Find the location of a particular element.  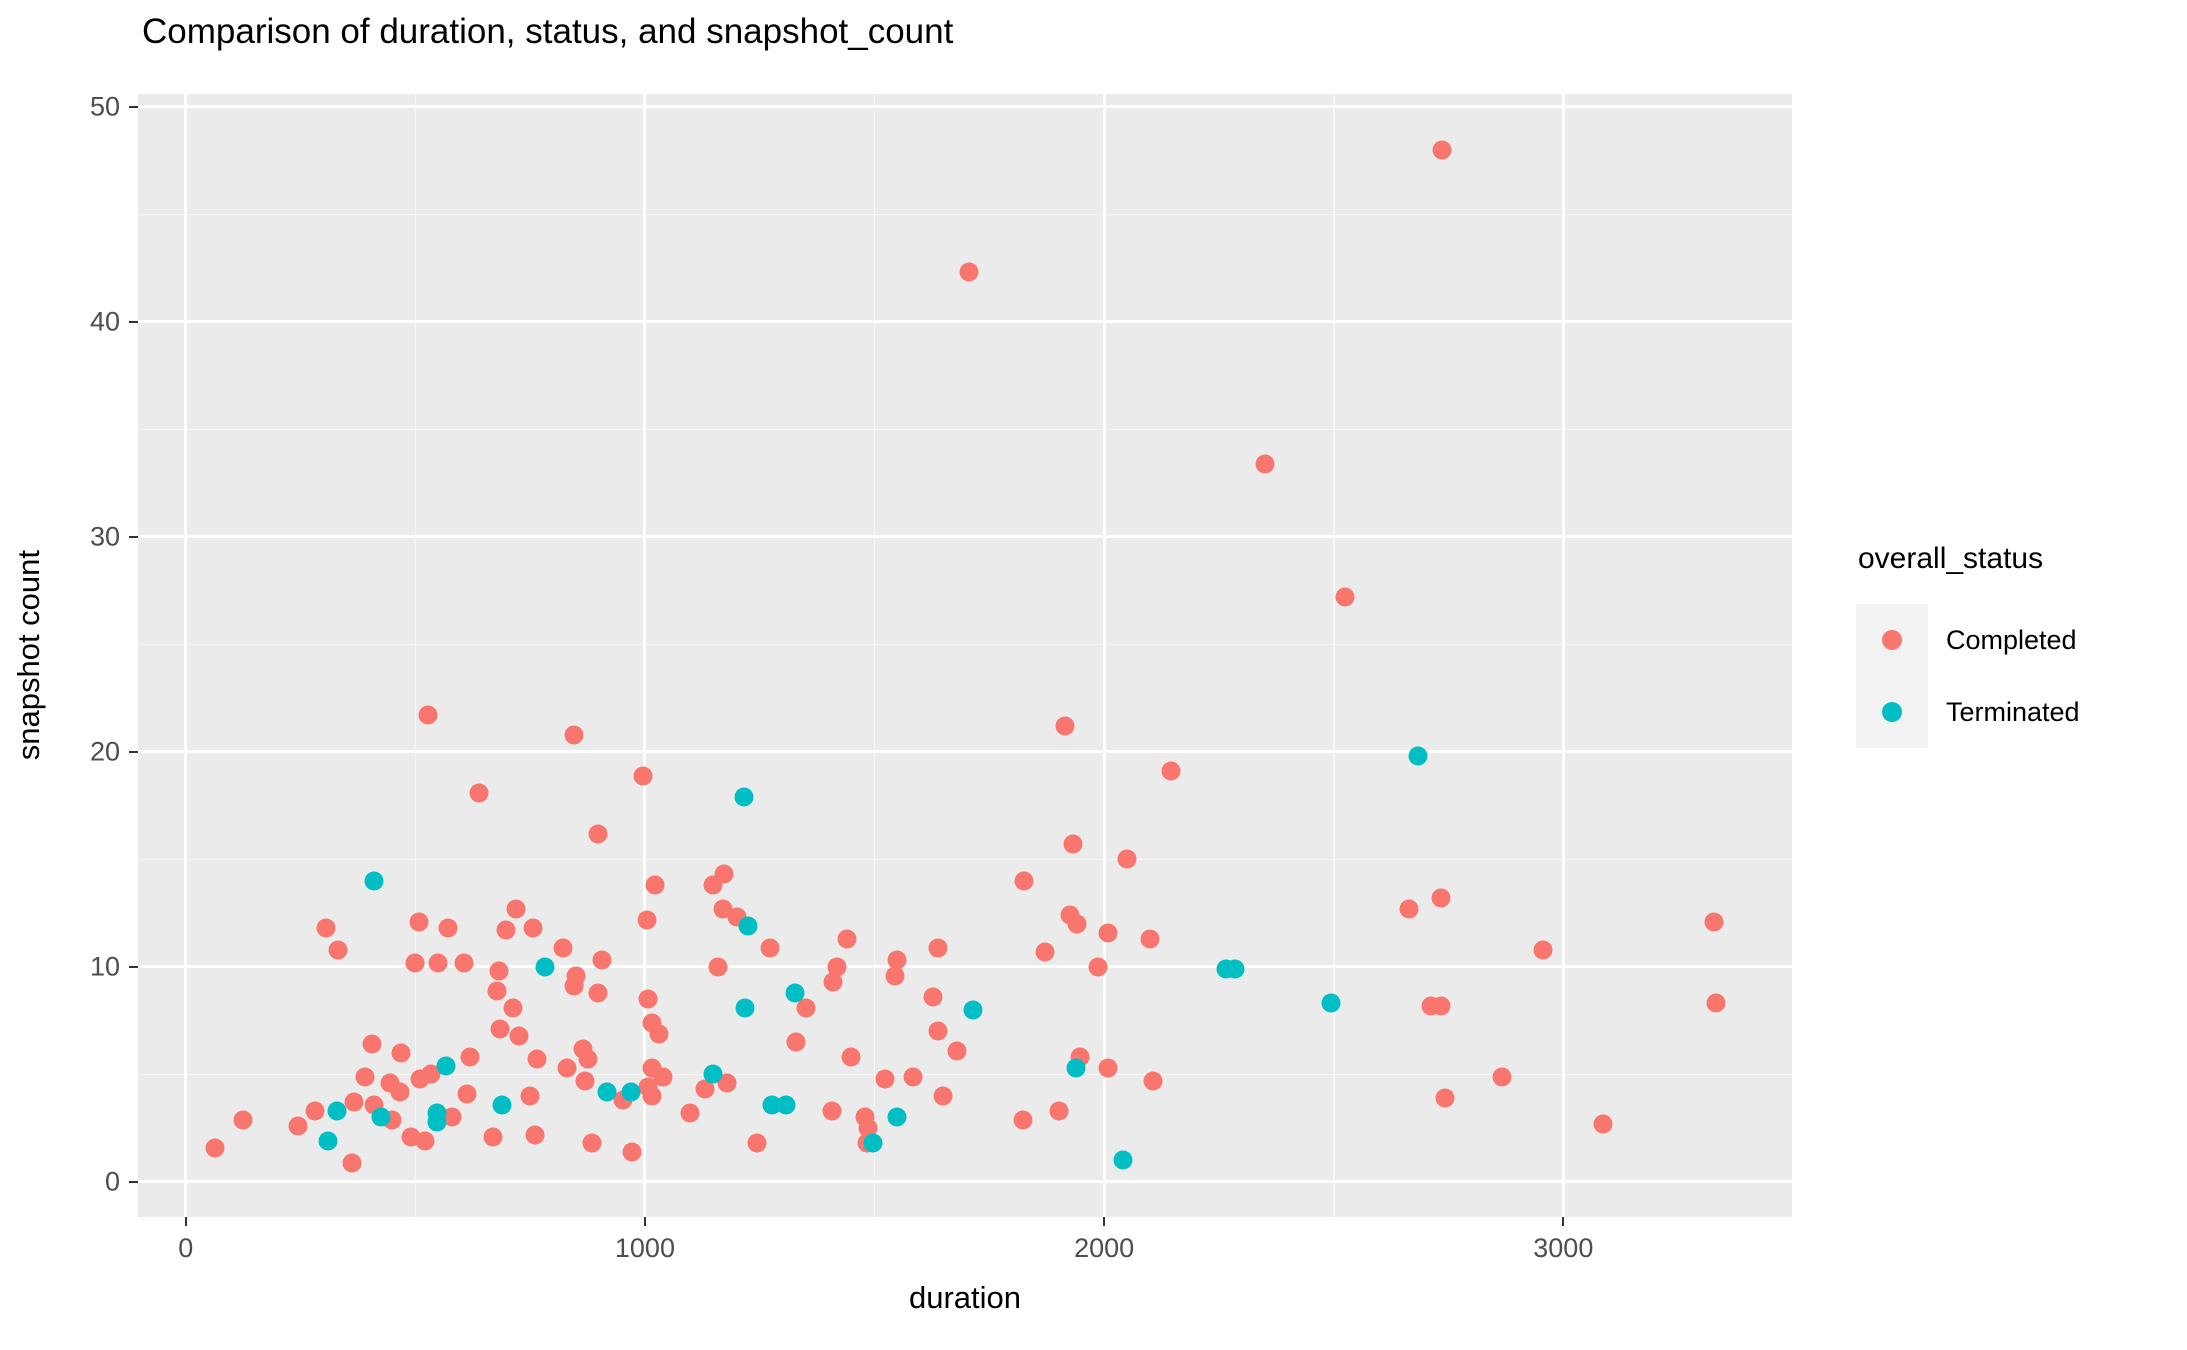

legend-items: Completed Terminated is located at coordinates (1968, 676).